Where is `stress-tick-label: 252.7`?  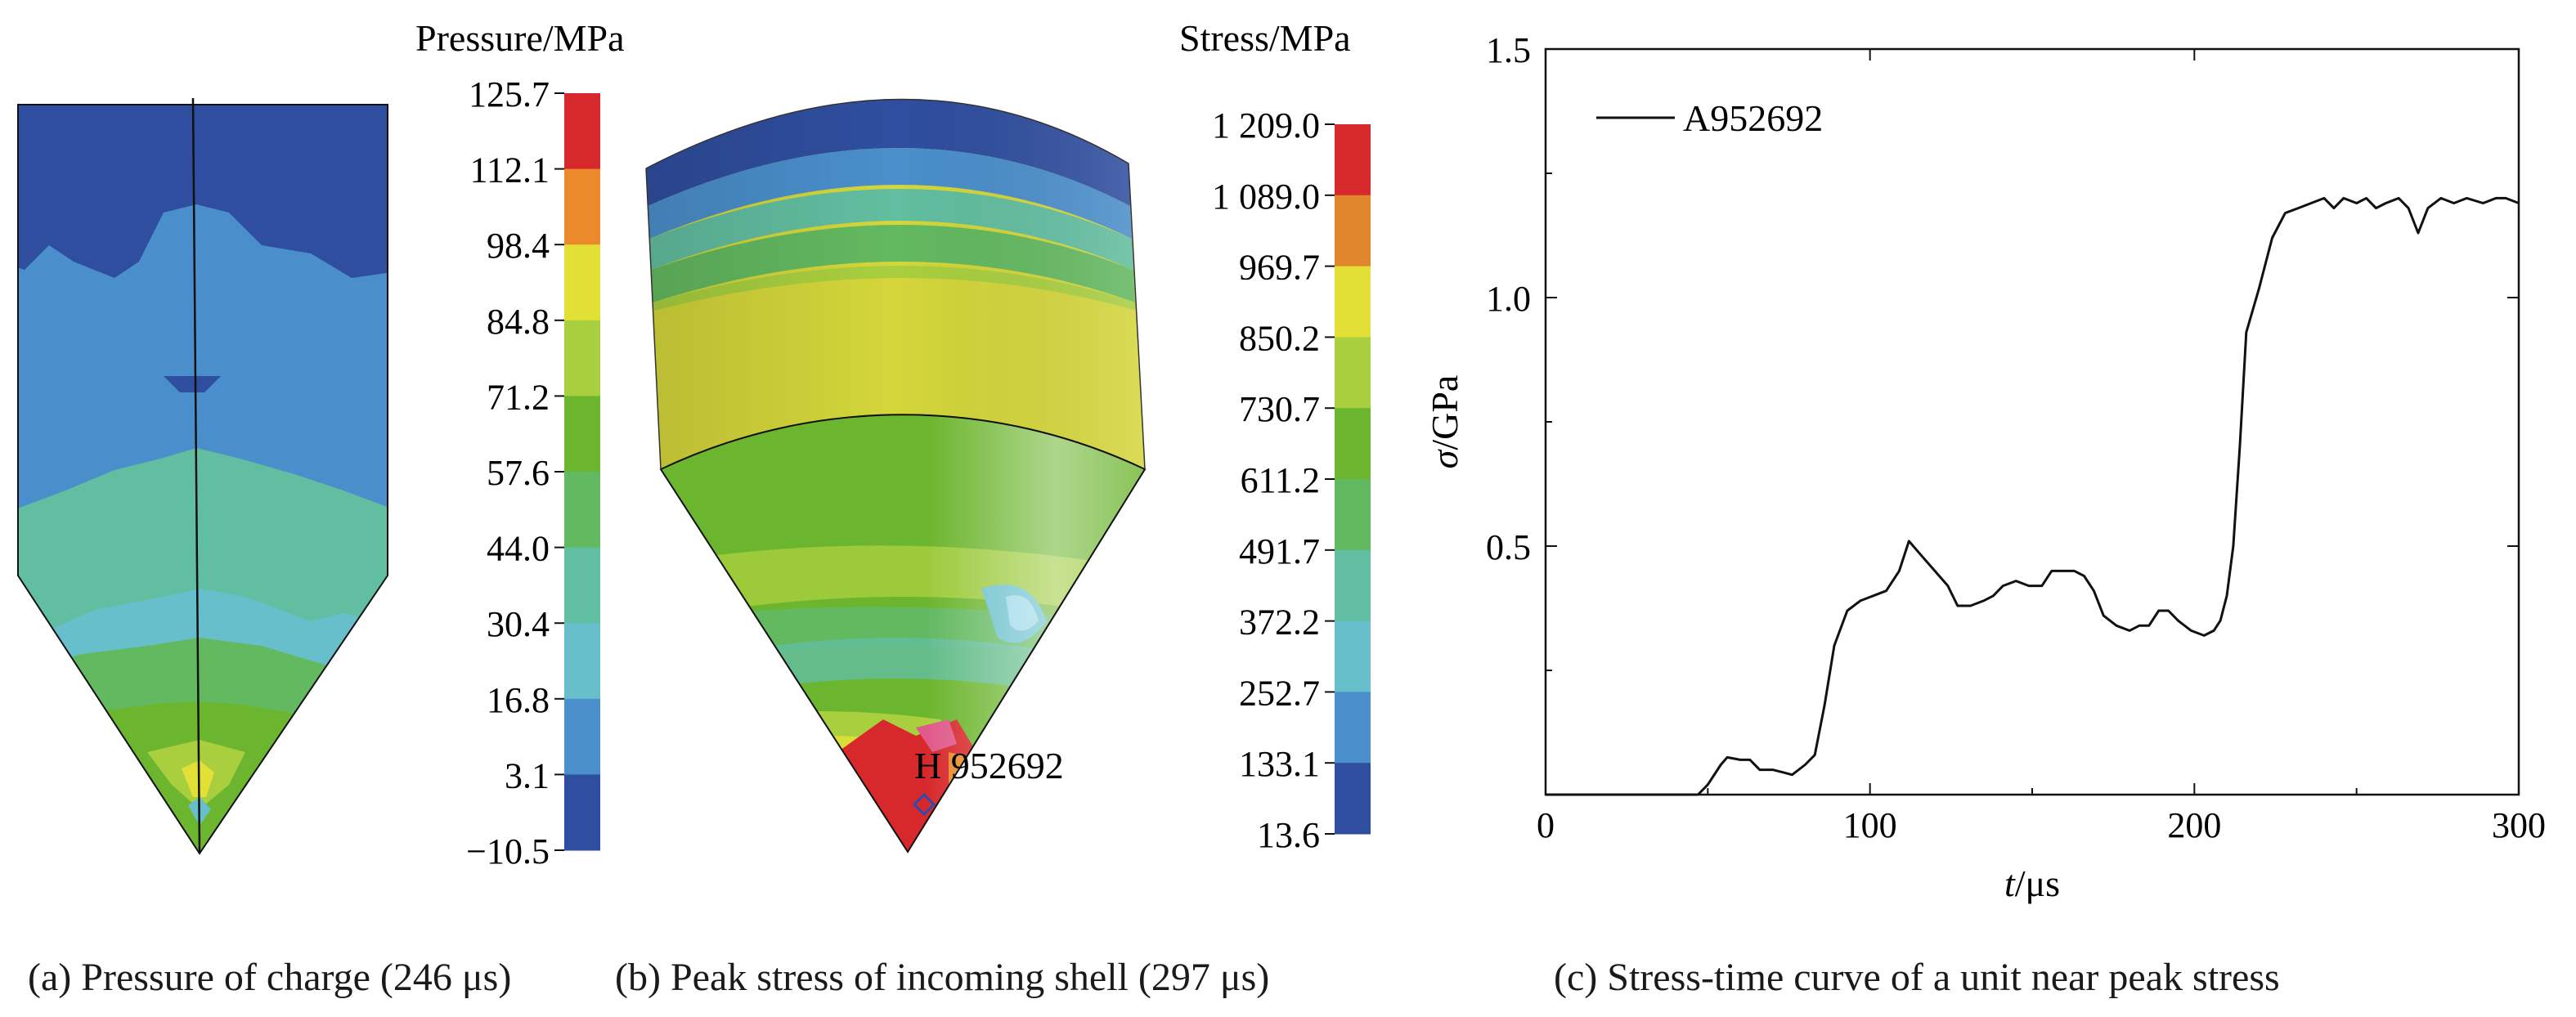
stress-tick-label: 252.7 is located at coordinates (1279, 693).